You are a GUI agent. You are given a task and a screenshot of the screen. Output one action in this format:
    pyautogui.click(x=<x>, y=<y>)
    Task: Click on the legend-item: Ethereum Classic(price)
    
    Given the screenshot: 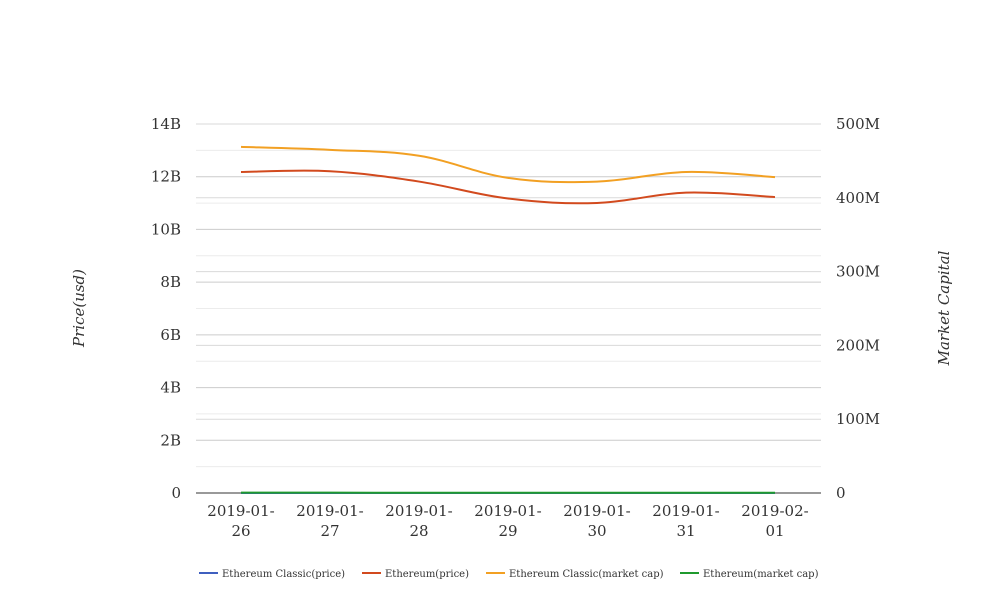 What is the action you would take?
    pyautogui.click(x=272, y=574)
    